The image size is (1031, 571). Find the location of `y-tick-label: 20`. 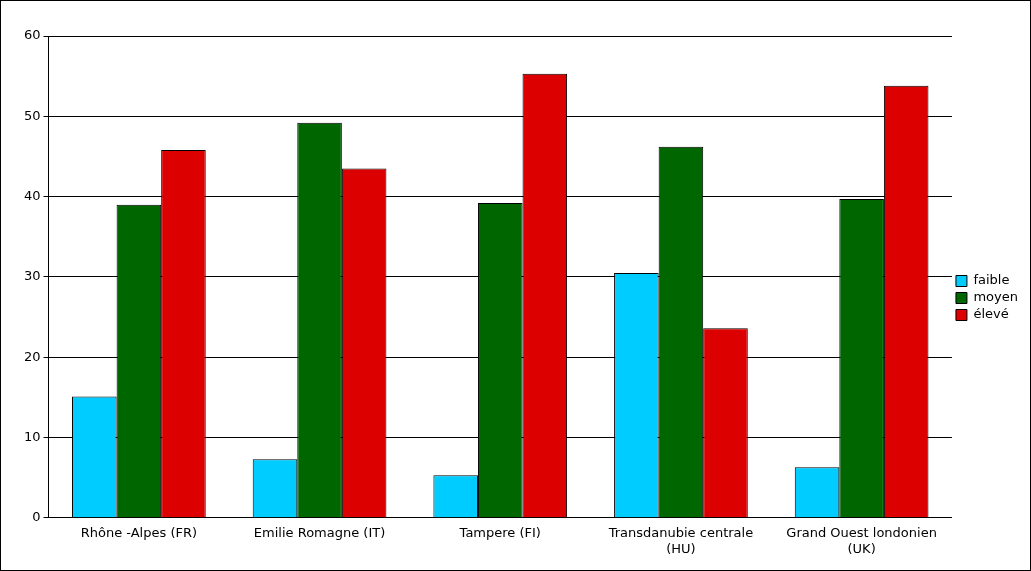

y-tick-label: 20 is located at coordinates (32, 356).